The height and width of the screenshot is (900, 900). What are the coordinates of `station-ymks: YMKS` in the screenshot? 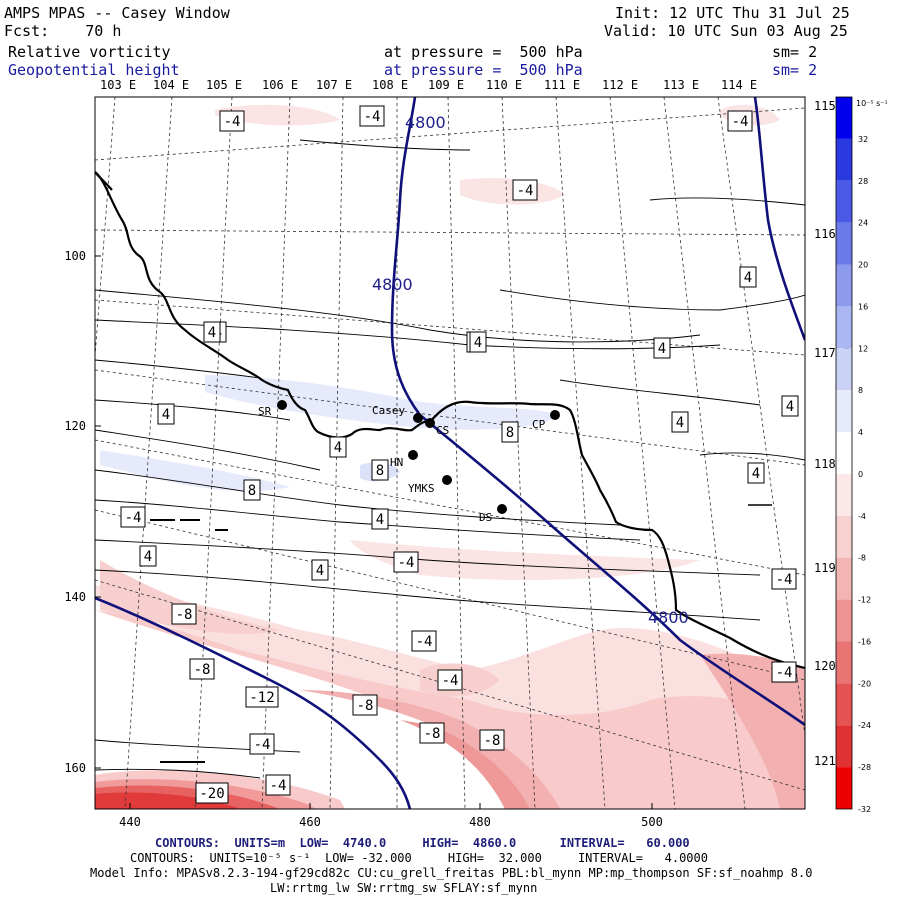 It's located at (430, 485).